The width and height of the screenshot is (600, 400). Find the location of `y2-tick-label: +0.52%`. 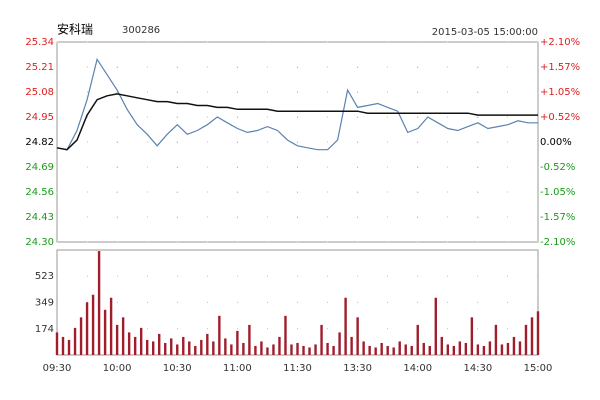

y2-tick-label: +0.52% is located at coordinates (560, 117).